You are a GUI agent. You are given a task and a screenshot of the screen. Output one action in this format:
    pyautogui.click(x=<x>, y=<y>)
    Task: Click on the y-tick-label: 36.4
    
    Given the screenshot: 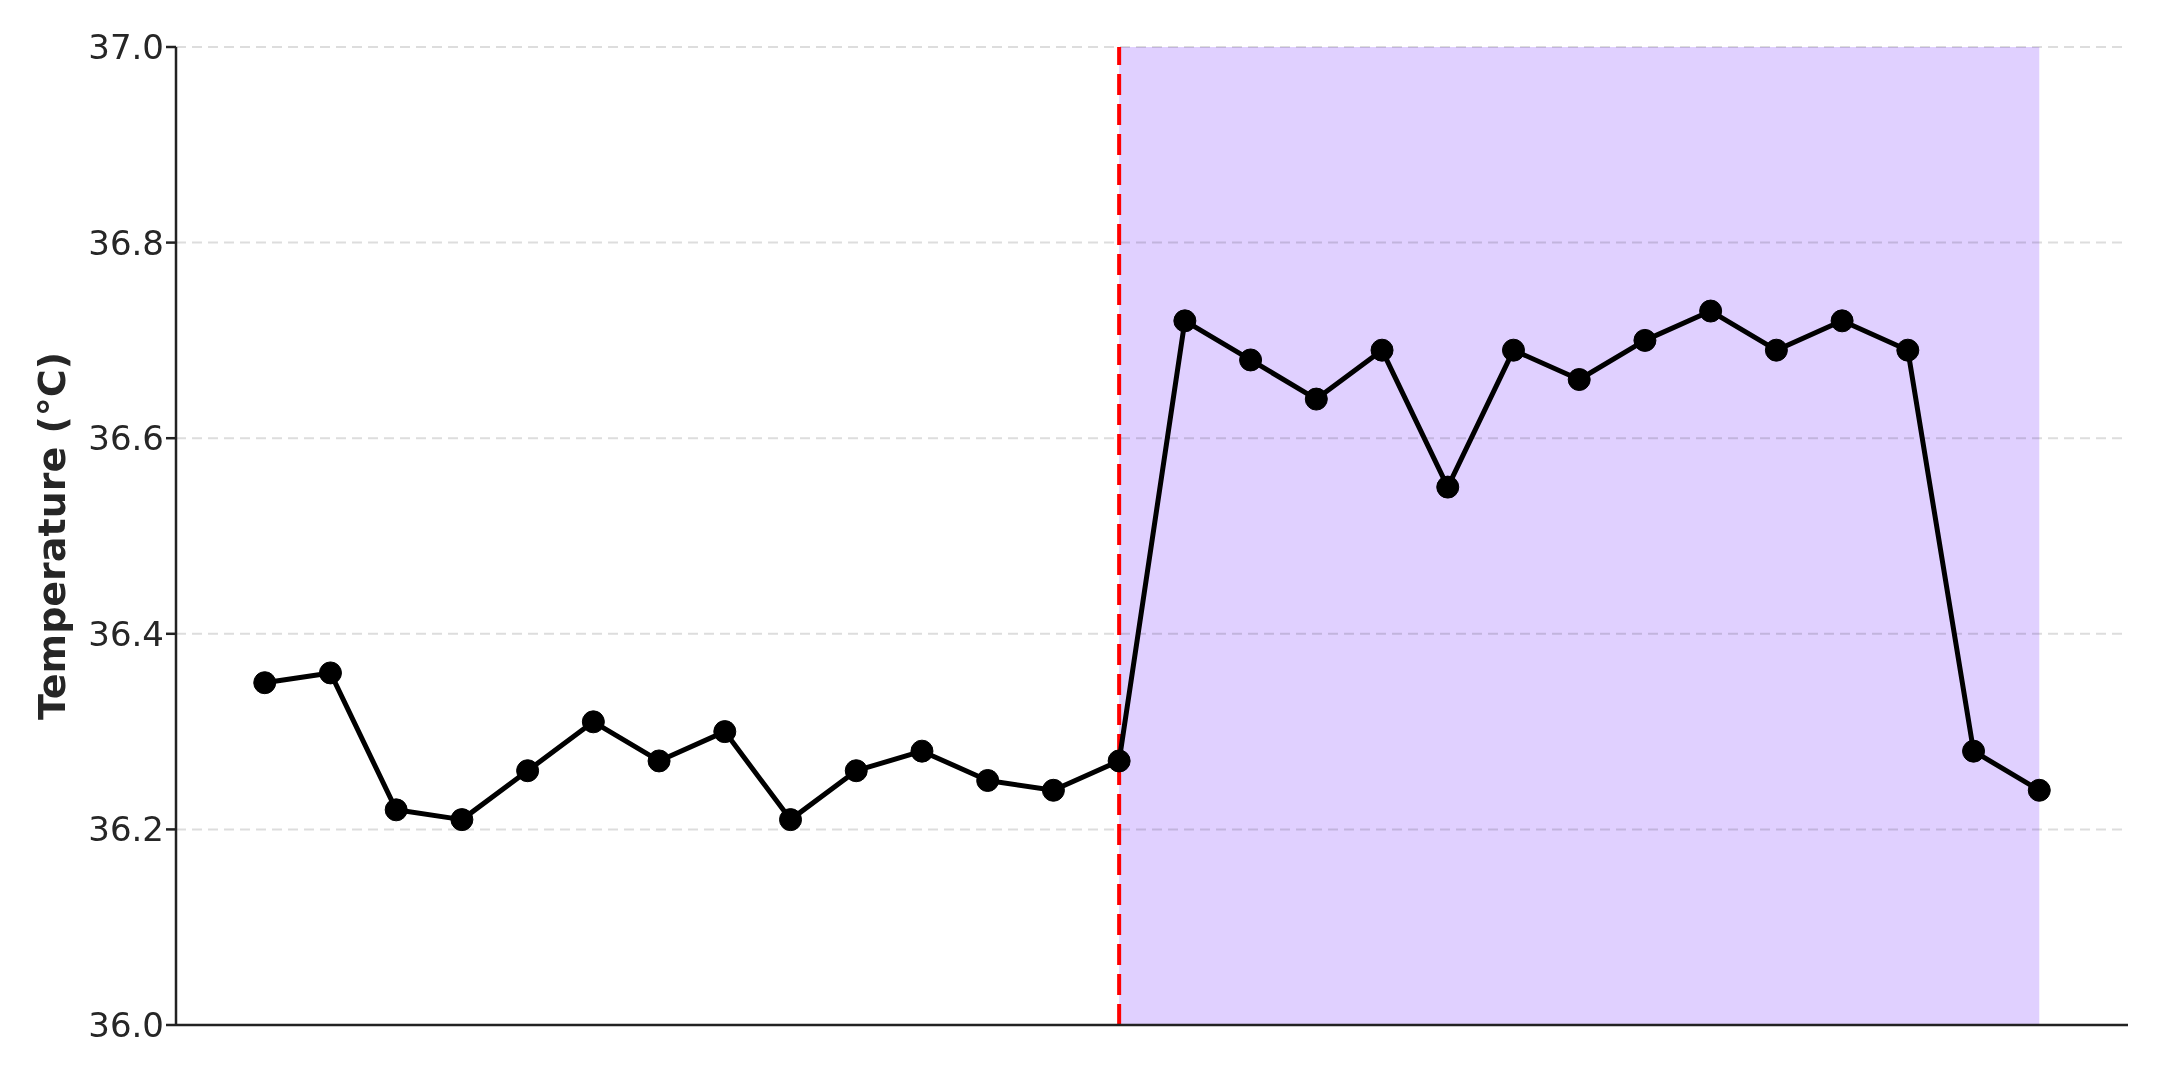 What is the action you would take?
    pyautogui.click(x=126, y=633)
    